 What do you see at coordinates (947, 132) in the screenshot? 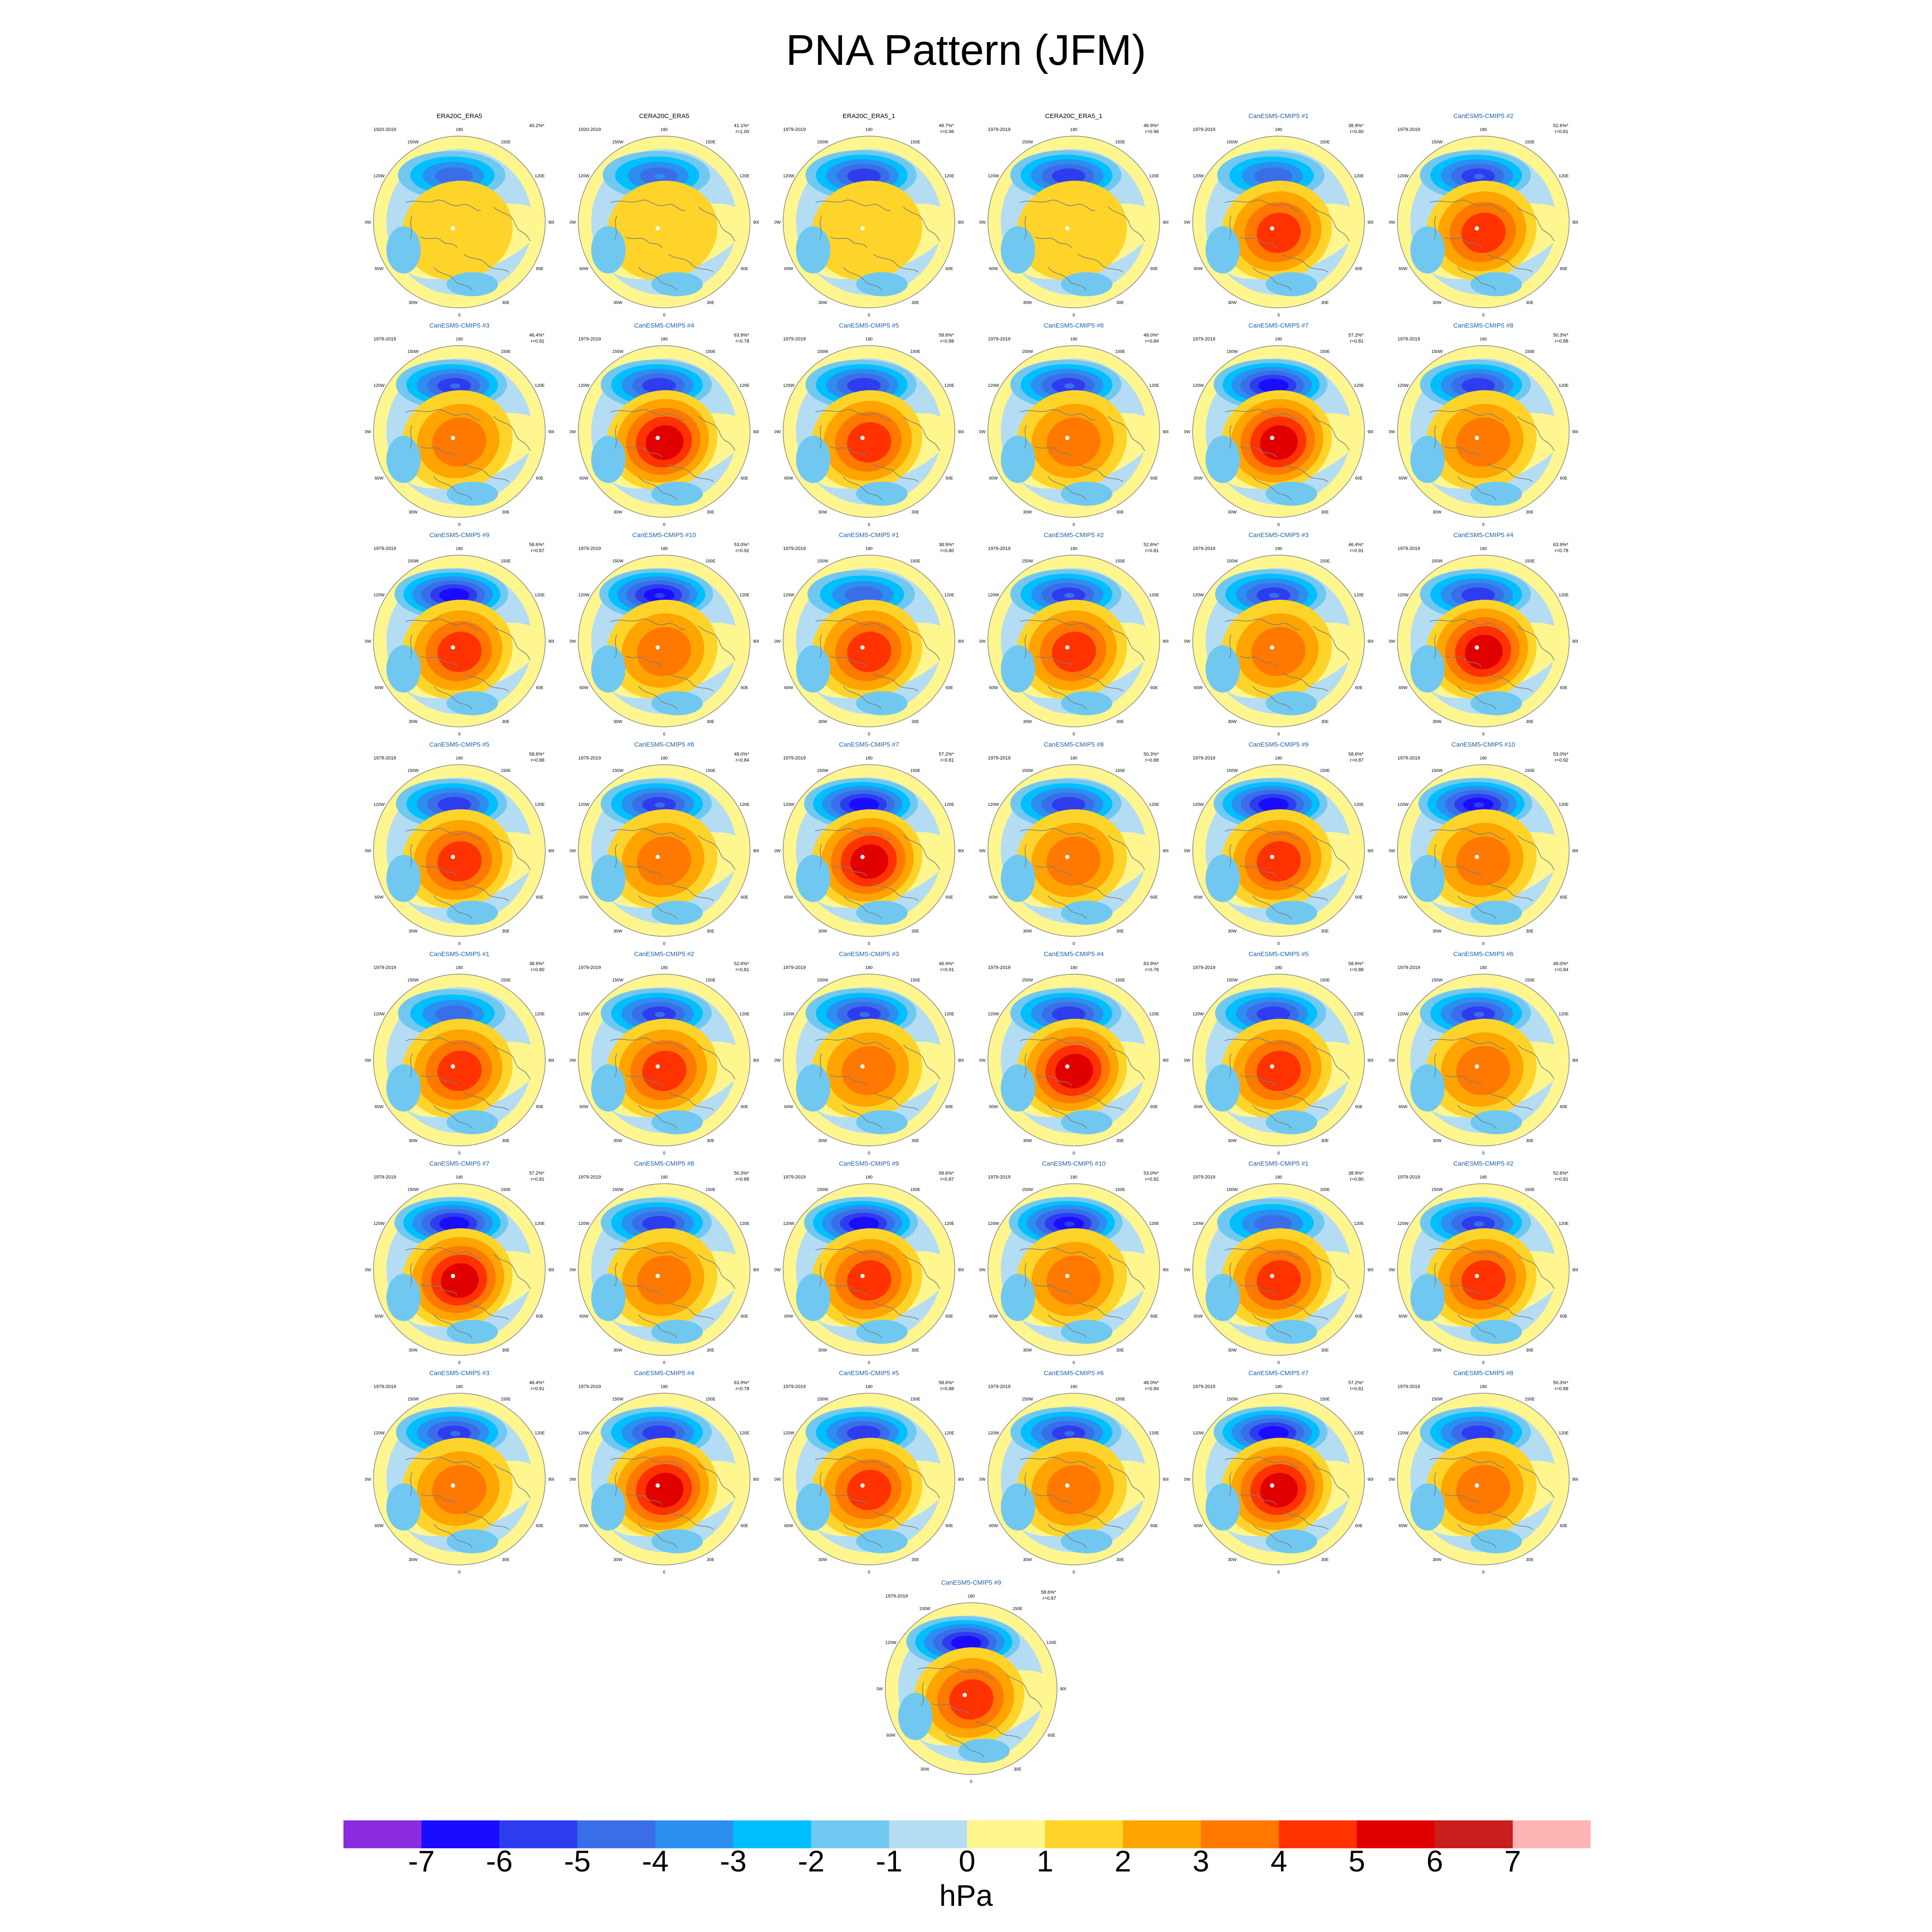
I see `panel-correlation: r=0.96` at bounding box center [947, 132].